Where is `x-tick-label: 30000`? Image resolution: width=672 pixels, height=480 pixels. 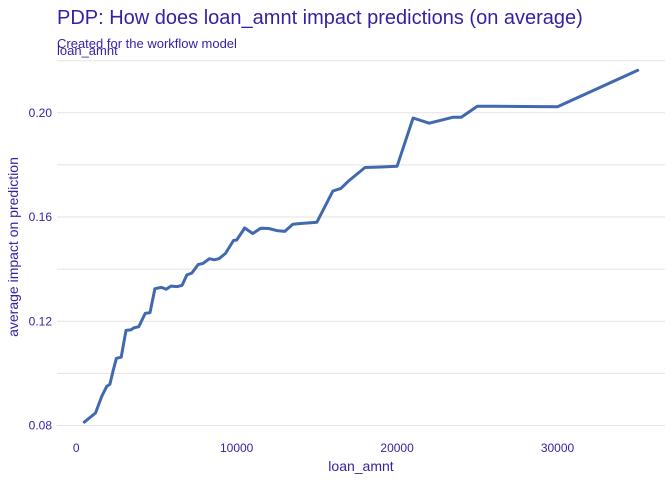 x-tick-label: 30000 is located at coordinates (558, 448).